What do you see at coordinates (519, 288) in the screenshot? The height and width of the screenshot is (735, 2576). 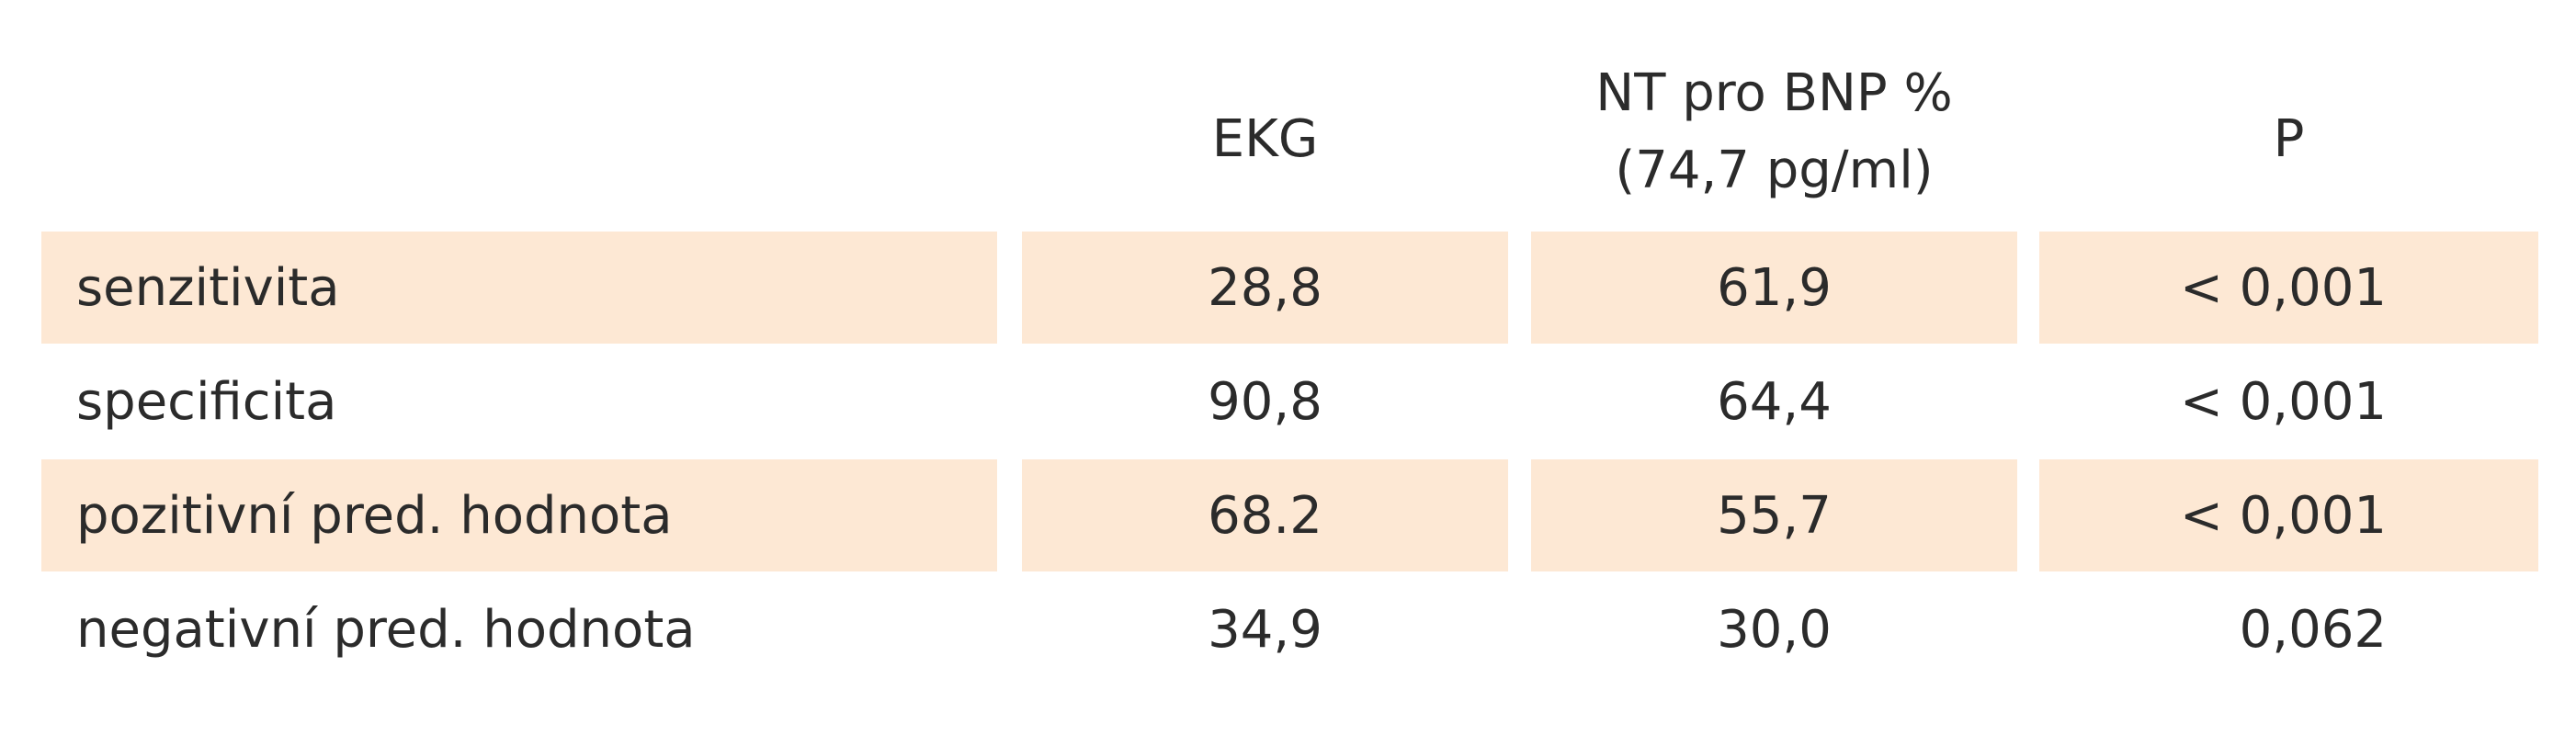 I see `row-label: senzitivita` at bounding box center [519, 288].